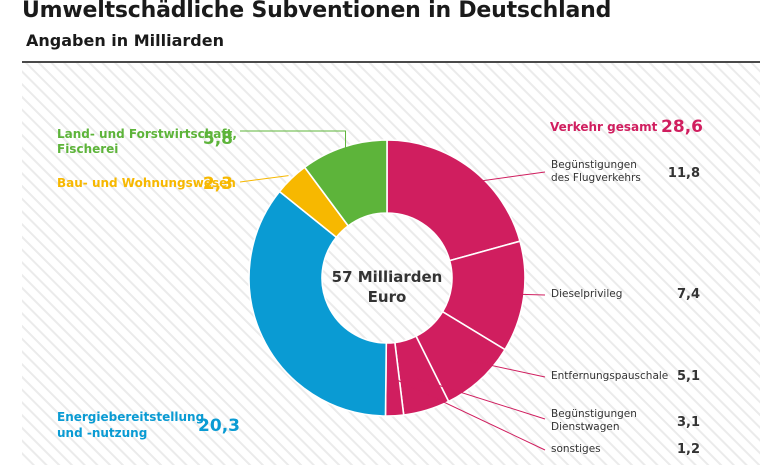 This screenshot has width=780, height=465. I want to click on slice-land-und-forstwirtschaft-fischerei, so click(345, 183).